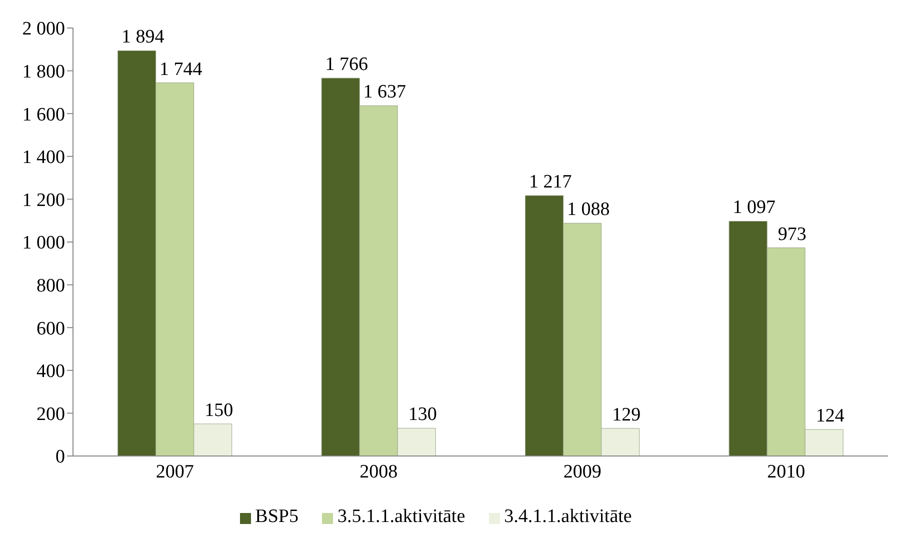  I want to click on data-label: 1 217, so click(550, 182).